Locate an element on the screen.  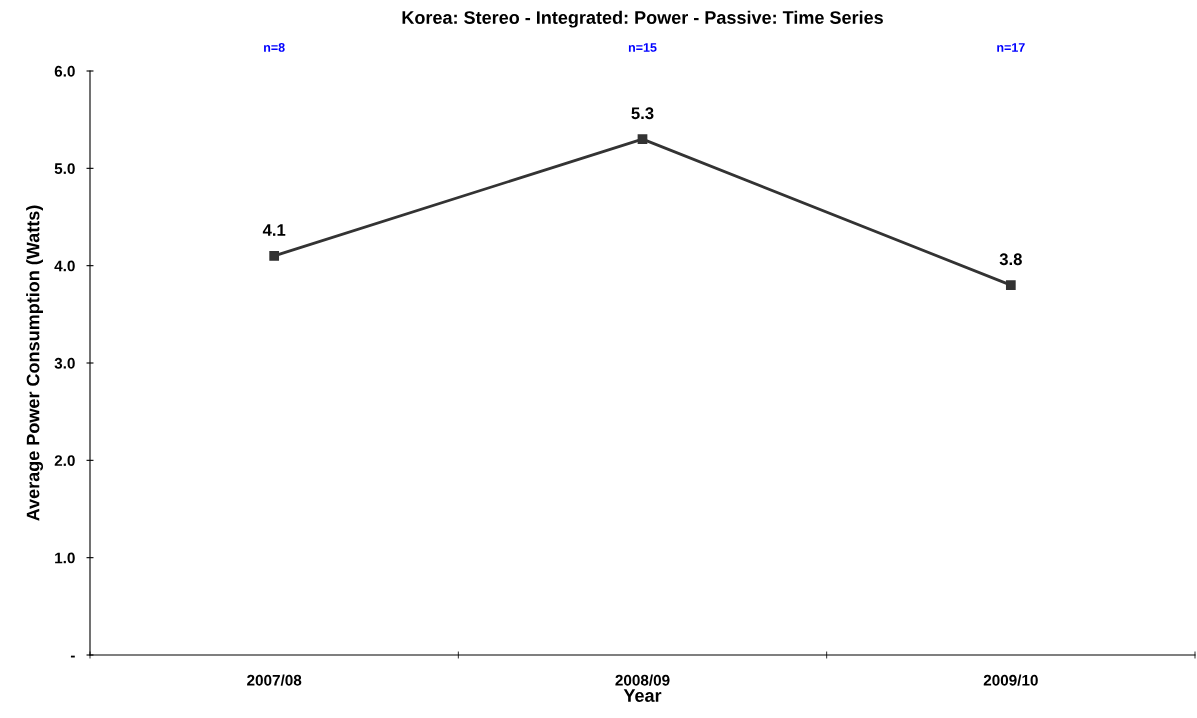
y-tick-label: 4.0 is located at coordinates (64, 266).